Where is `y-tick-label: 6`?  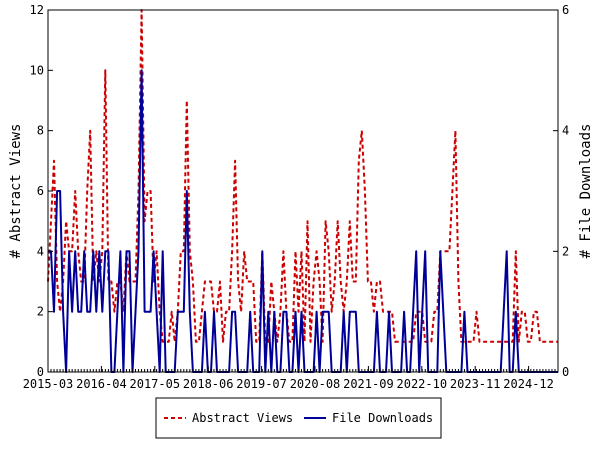 y-tick-label: 6 is located at coordinates (40, 191).